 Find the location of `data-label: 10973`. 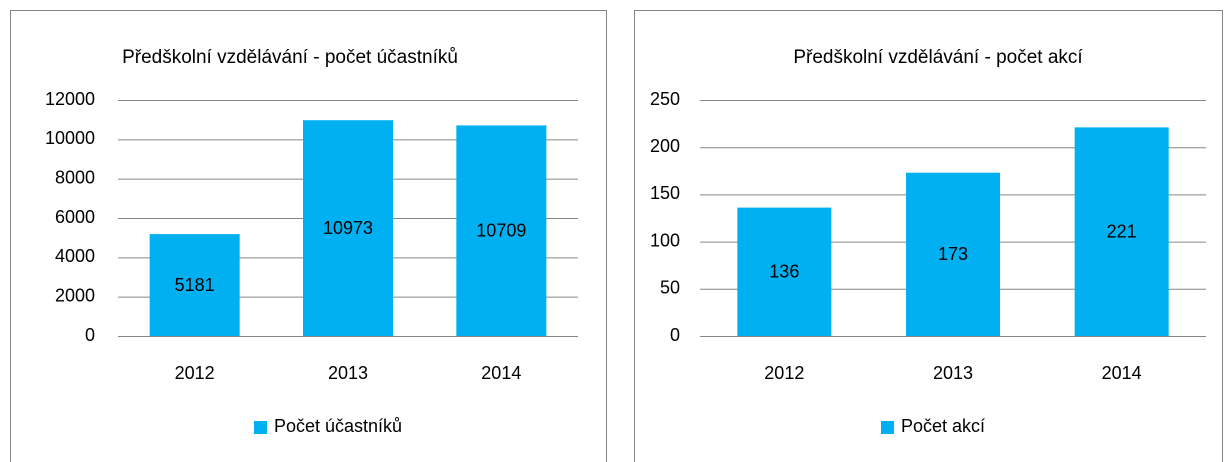

data-label: 10973 is located at coordinates (348, 228).